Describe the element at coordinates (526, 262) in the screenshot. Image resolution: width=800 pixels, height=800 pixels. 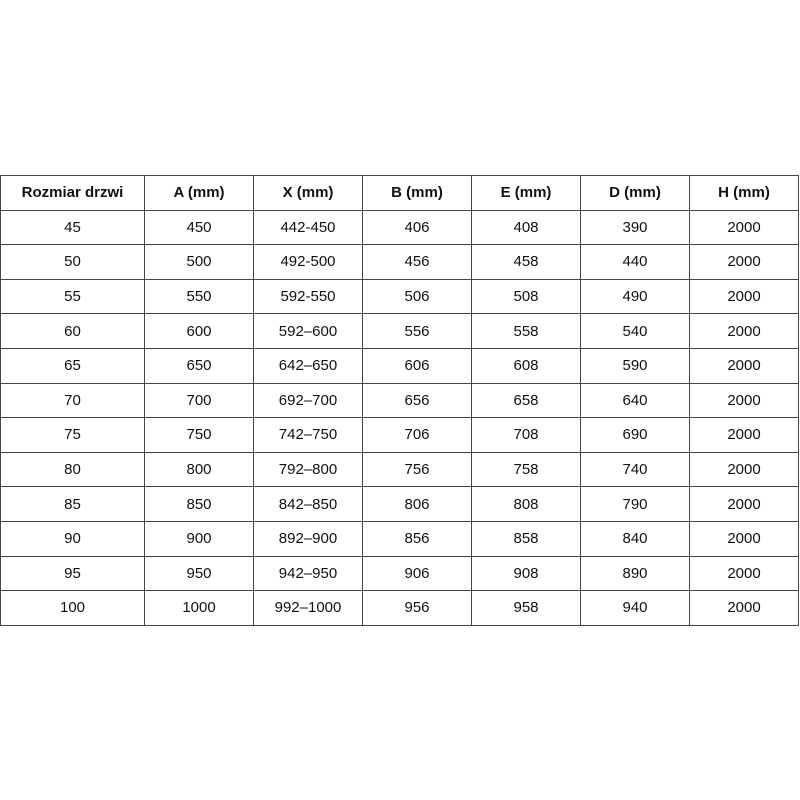
I see `table-cell: 458` at that location.